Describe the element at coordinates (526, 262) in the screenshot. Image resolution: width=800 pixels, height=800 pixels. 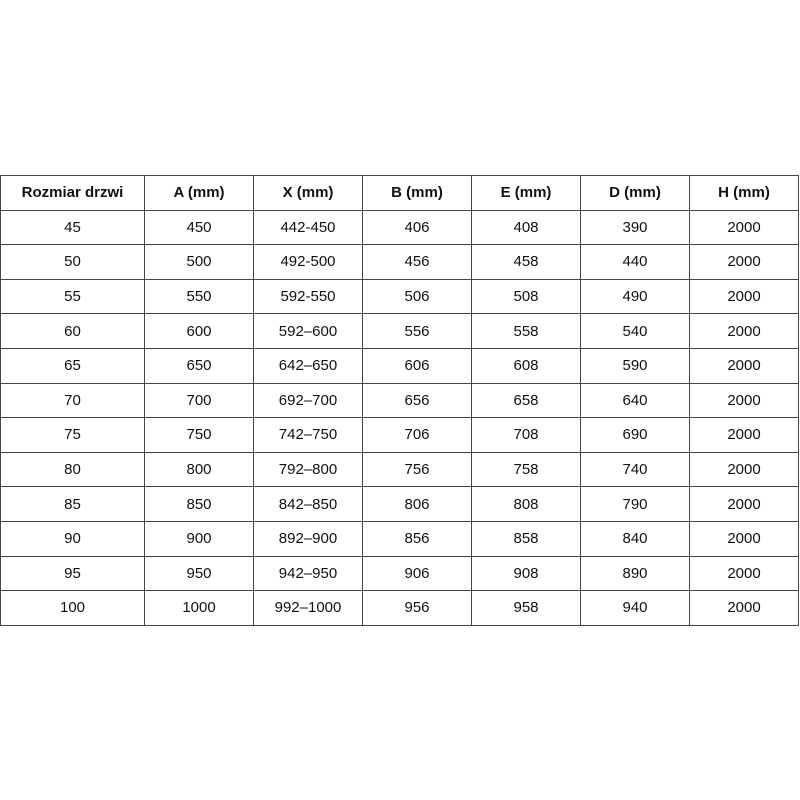
I see `table-cell: 458` at that location.